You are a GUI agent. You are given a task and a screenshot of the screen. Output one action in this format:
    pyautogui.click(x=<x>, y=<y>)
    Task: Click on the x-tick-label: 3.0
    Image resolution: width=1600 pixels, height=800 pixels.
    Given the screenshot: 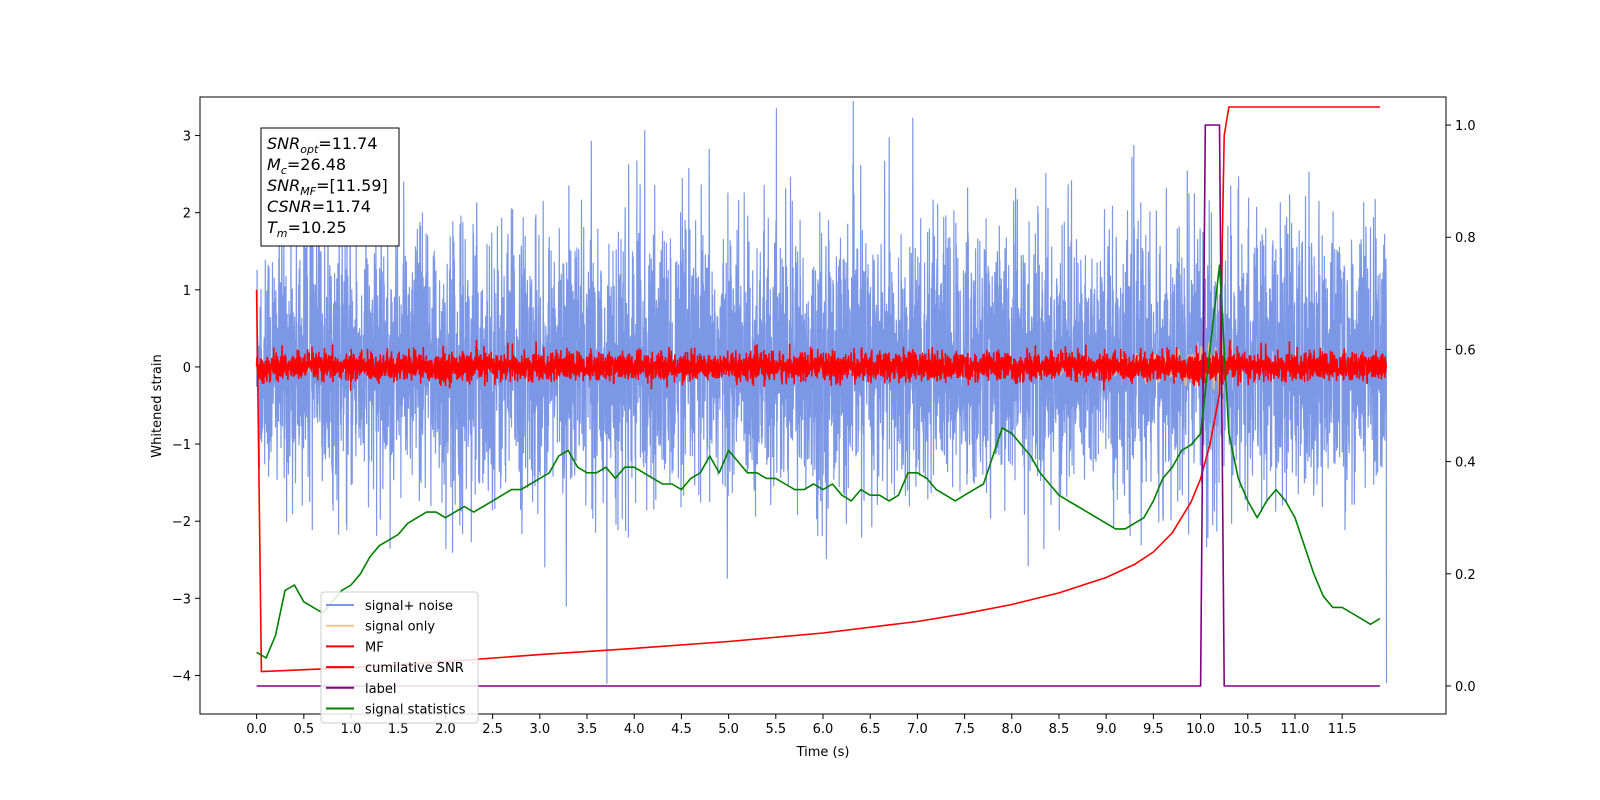 What is the action you would take?
    pyautogui.click(x=539, y=729)
    